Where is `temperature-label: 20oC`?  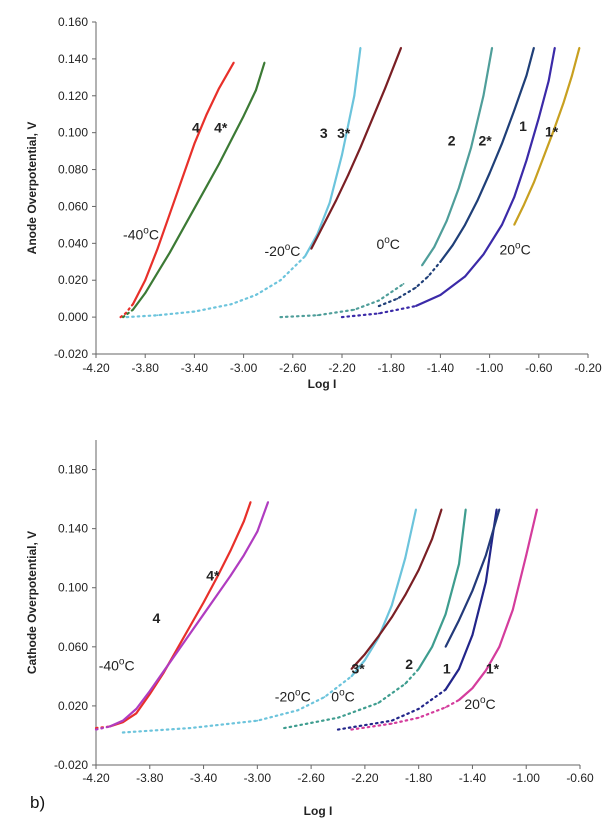
temperature-label: 20oC is located at coordinates (514, 248).